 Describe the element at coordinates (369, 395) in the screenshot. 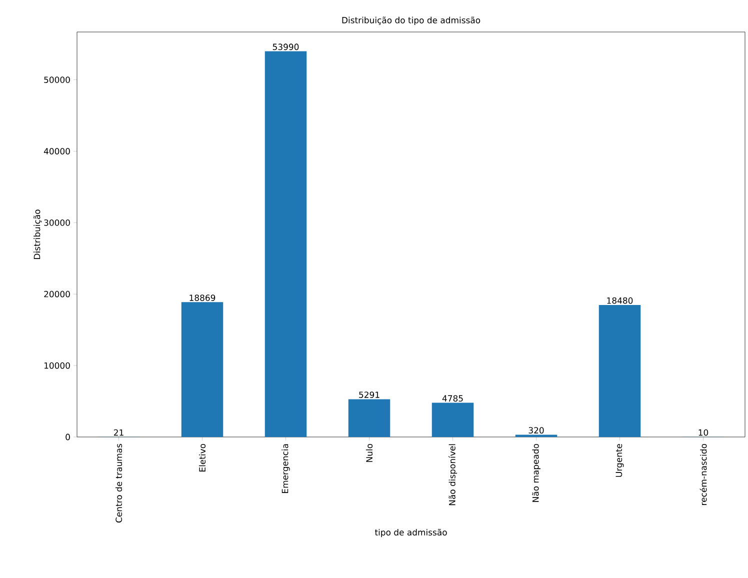

I see `data-label: 5291` at that location.